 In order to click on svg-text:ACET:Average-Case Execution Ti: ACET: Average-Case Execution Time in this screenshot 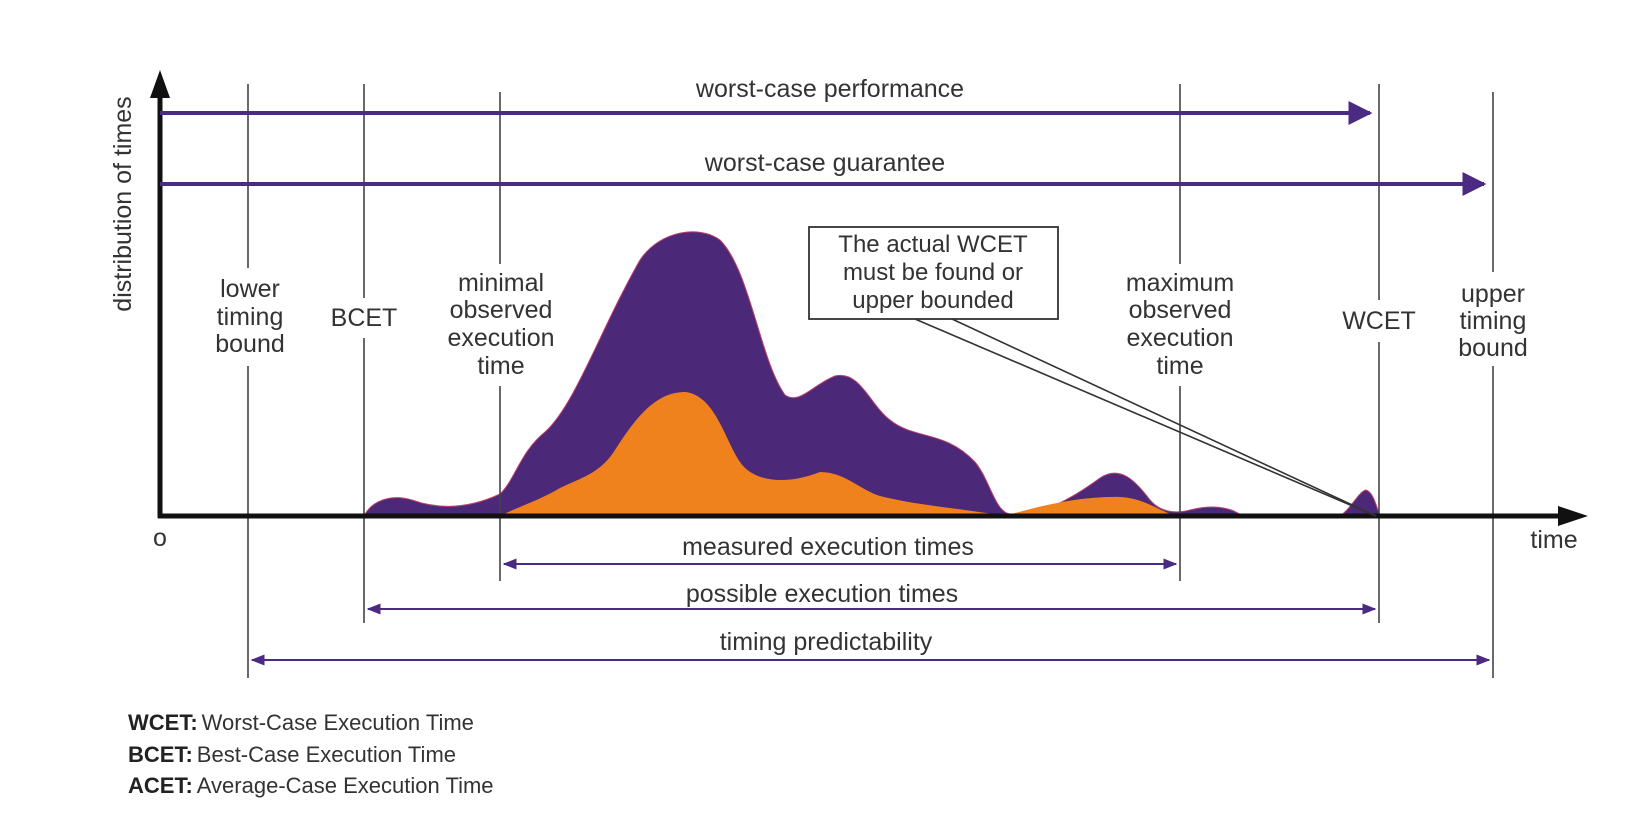, I will do `click(311, 785)`.